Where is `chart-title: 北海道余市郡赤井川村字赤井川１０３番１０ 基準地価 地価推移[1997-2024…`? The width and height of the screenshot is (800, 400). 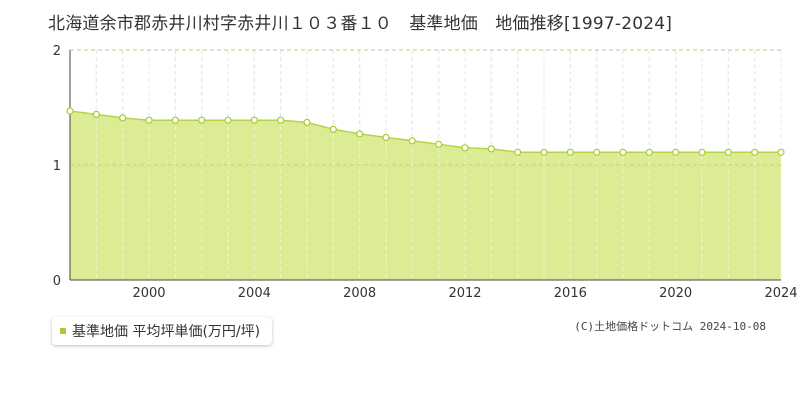 chart-title: 北海道余市郡赤井川村字赤井川１０３番１０ 基準地価 地価推移[1997-2024… is located at coordinates (360, 24).